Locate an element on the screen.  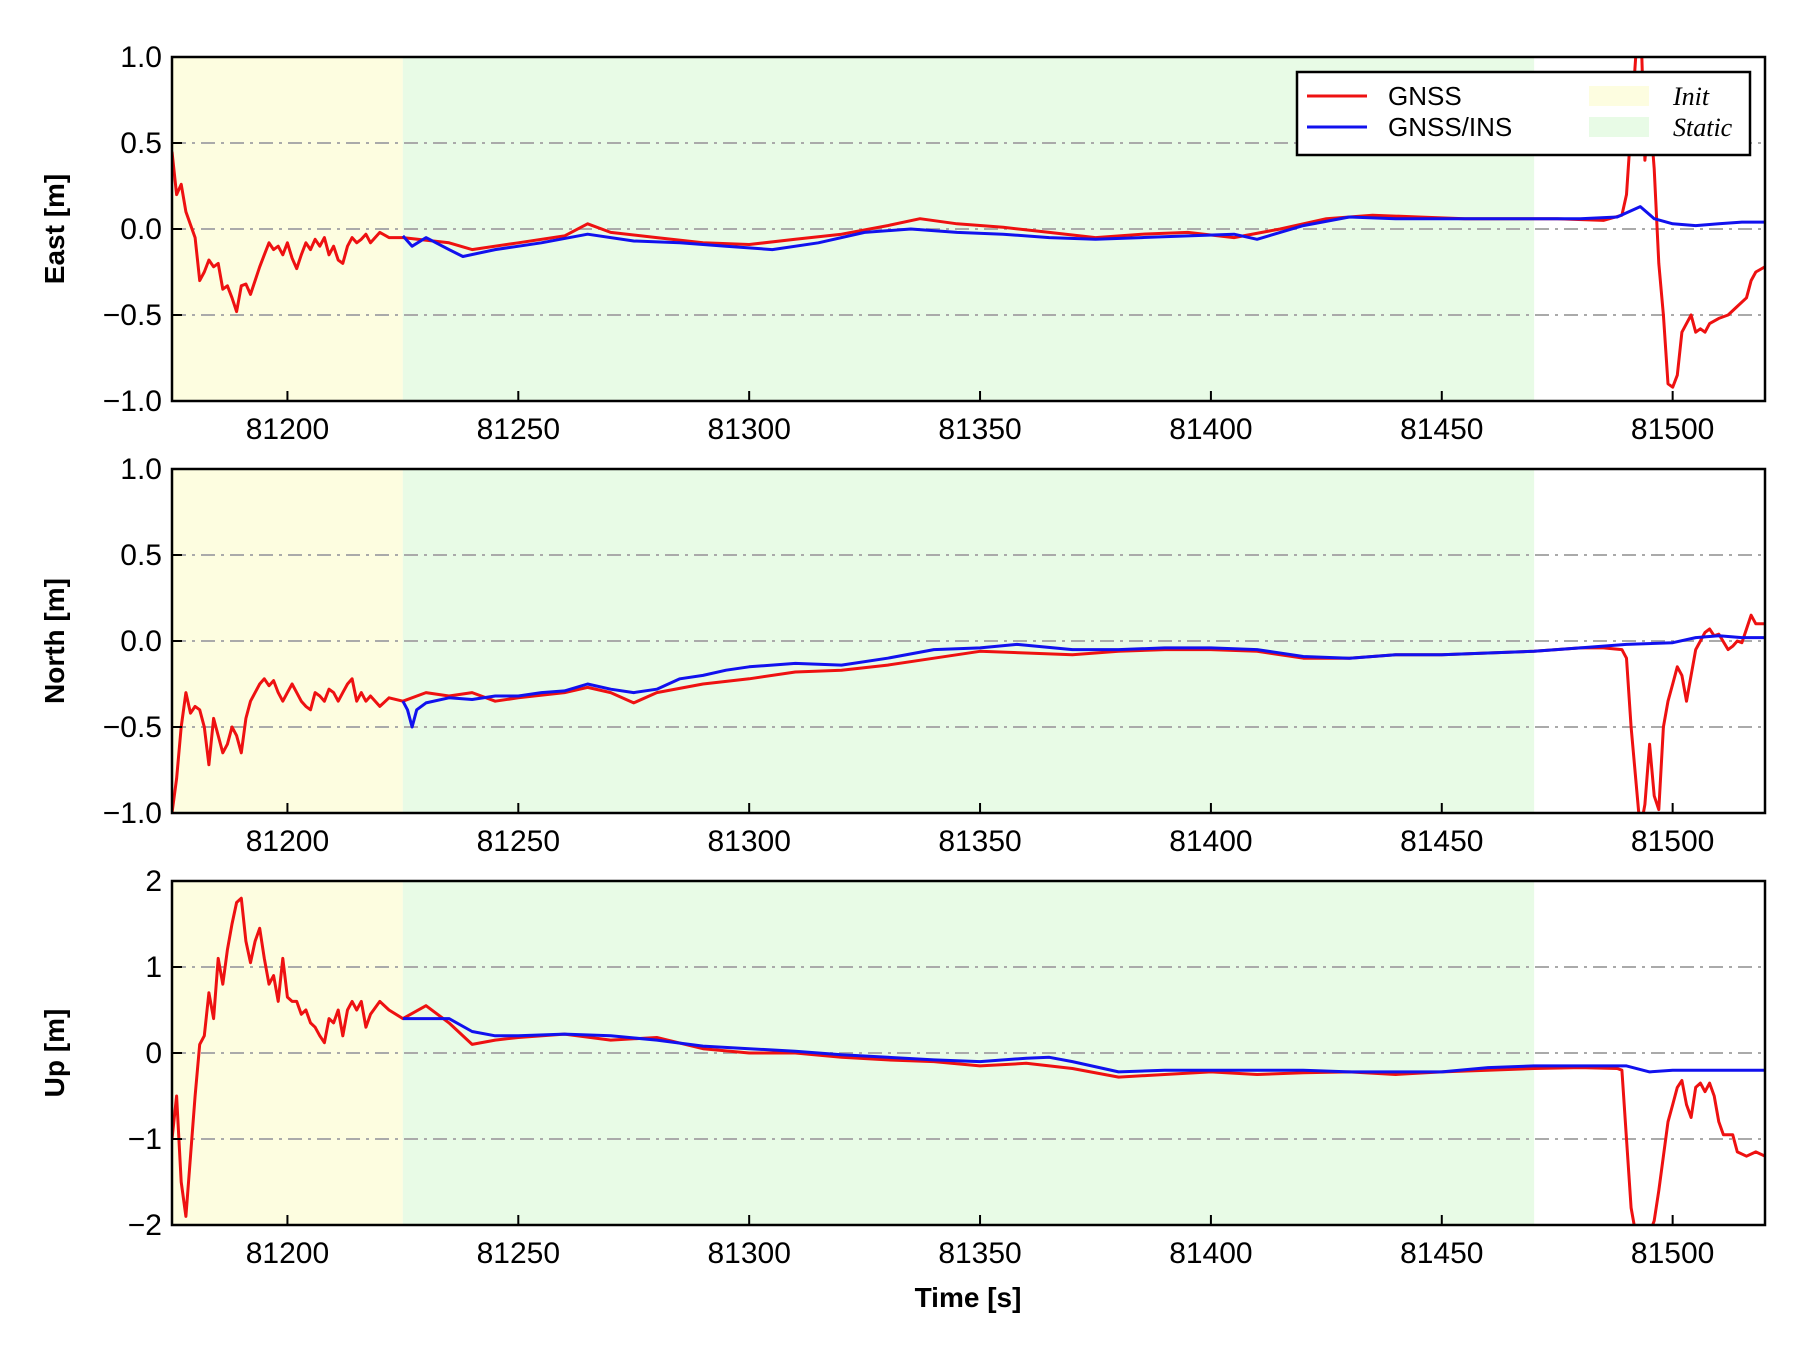
legend-label: Static is located at coordinates (1703, 127).